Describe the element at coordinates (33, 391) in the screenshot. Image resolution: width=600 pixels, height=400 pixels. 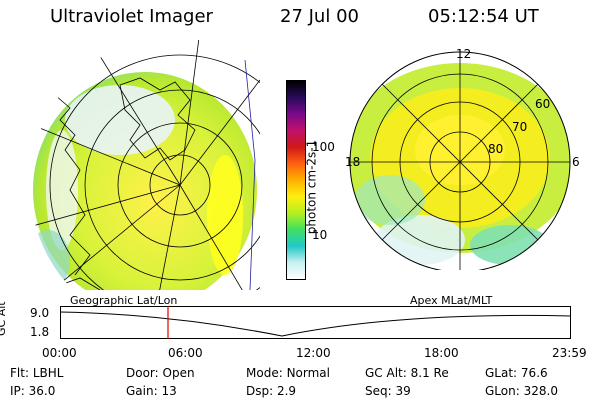
I see `status-ip: IP: 36.0` at that location.